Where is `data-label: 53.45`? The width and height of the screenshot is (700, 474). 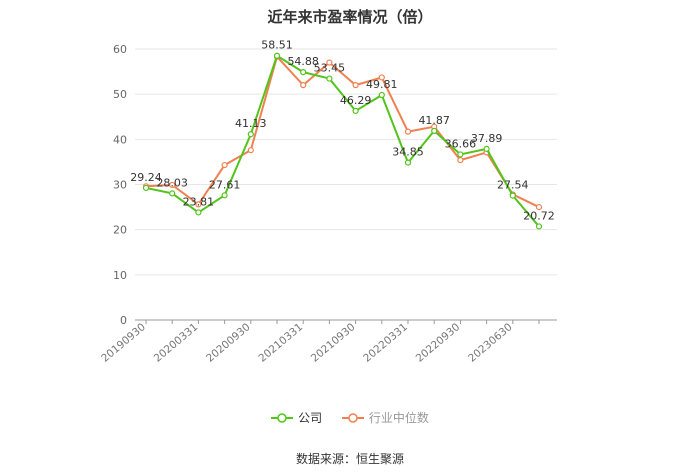 data-label: 53.45 is located at coordinates (330, 68).